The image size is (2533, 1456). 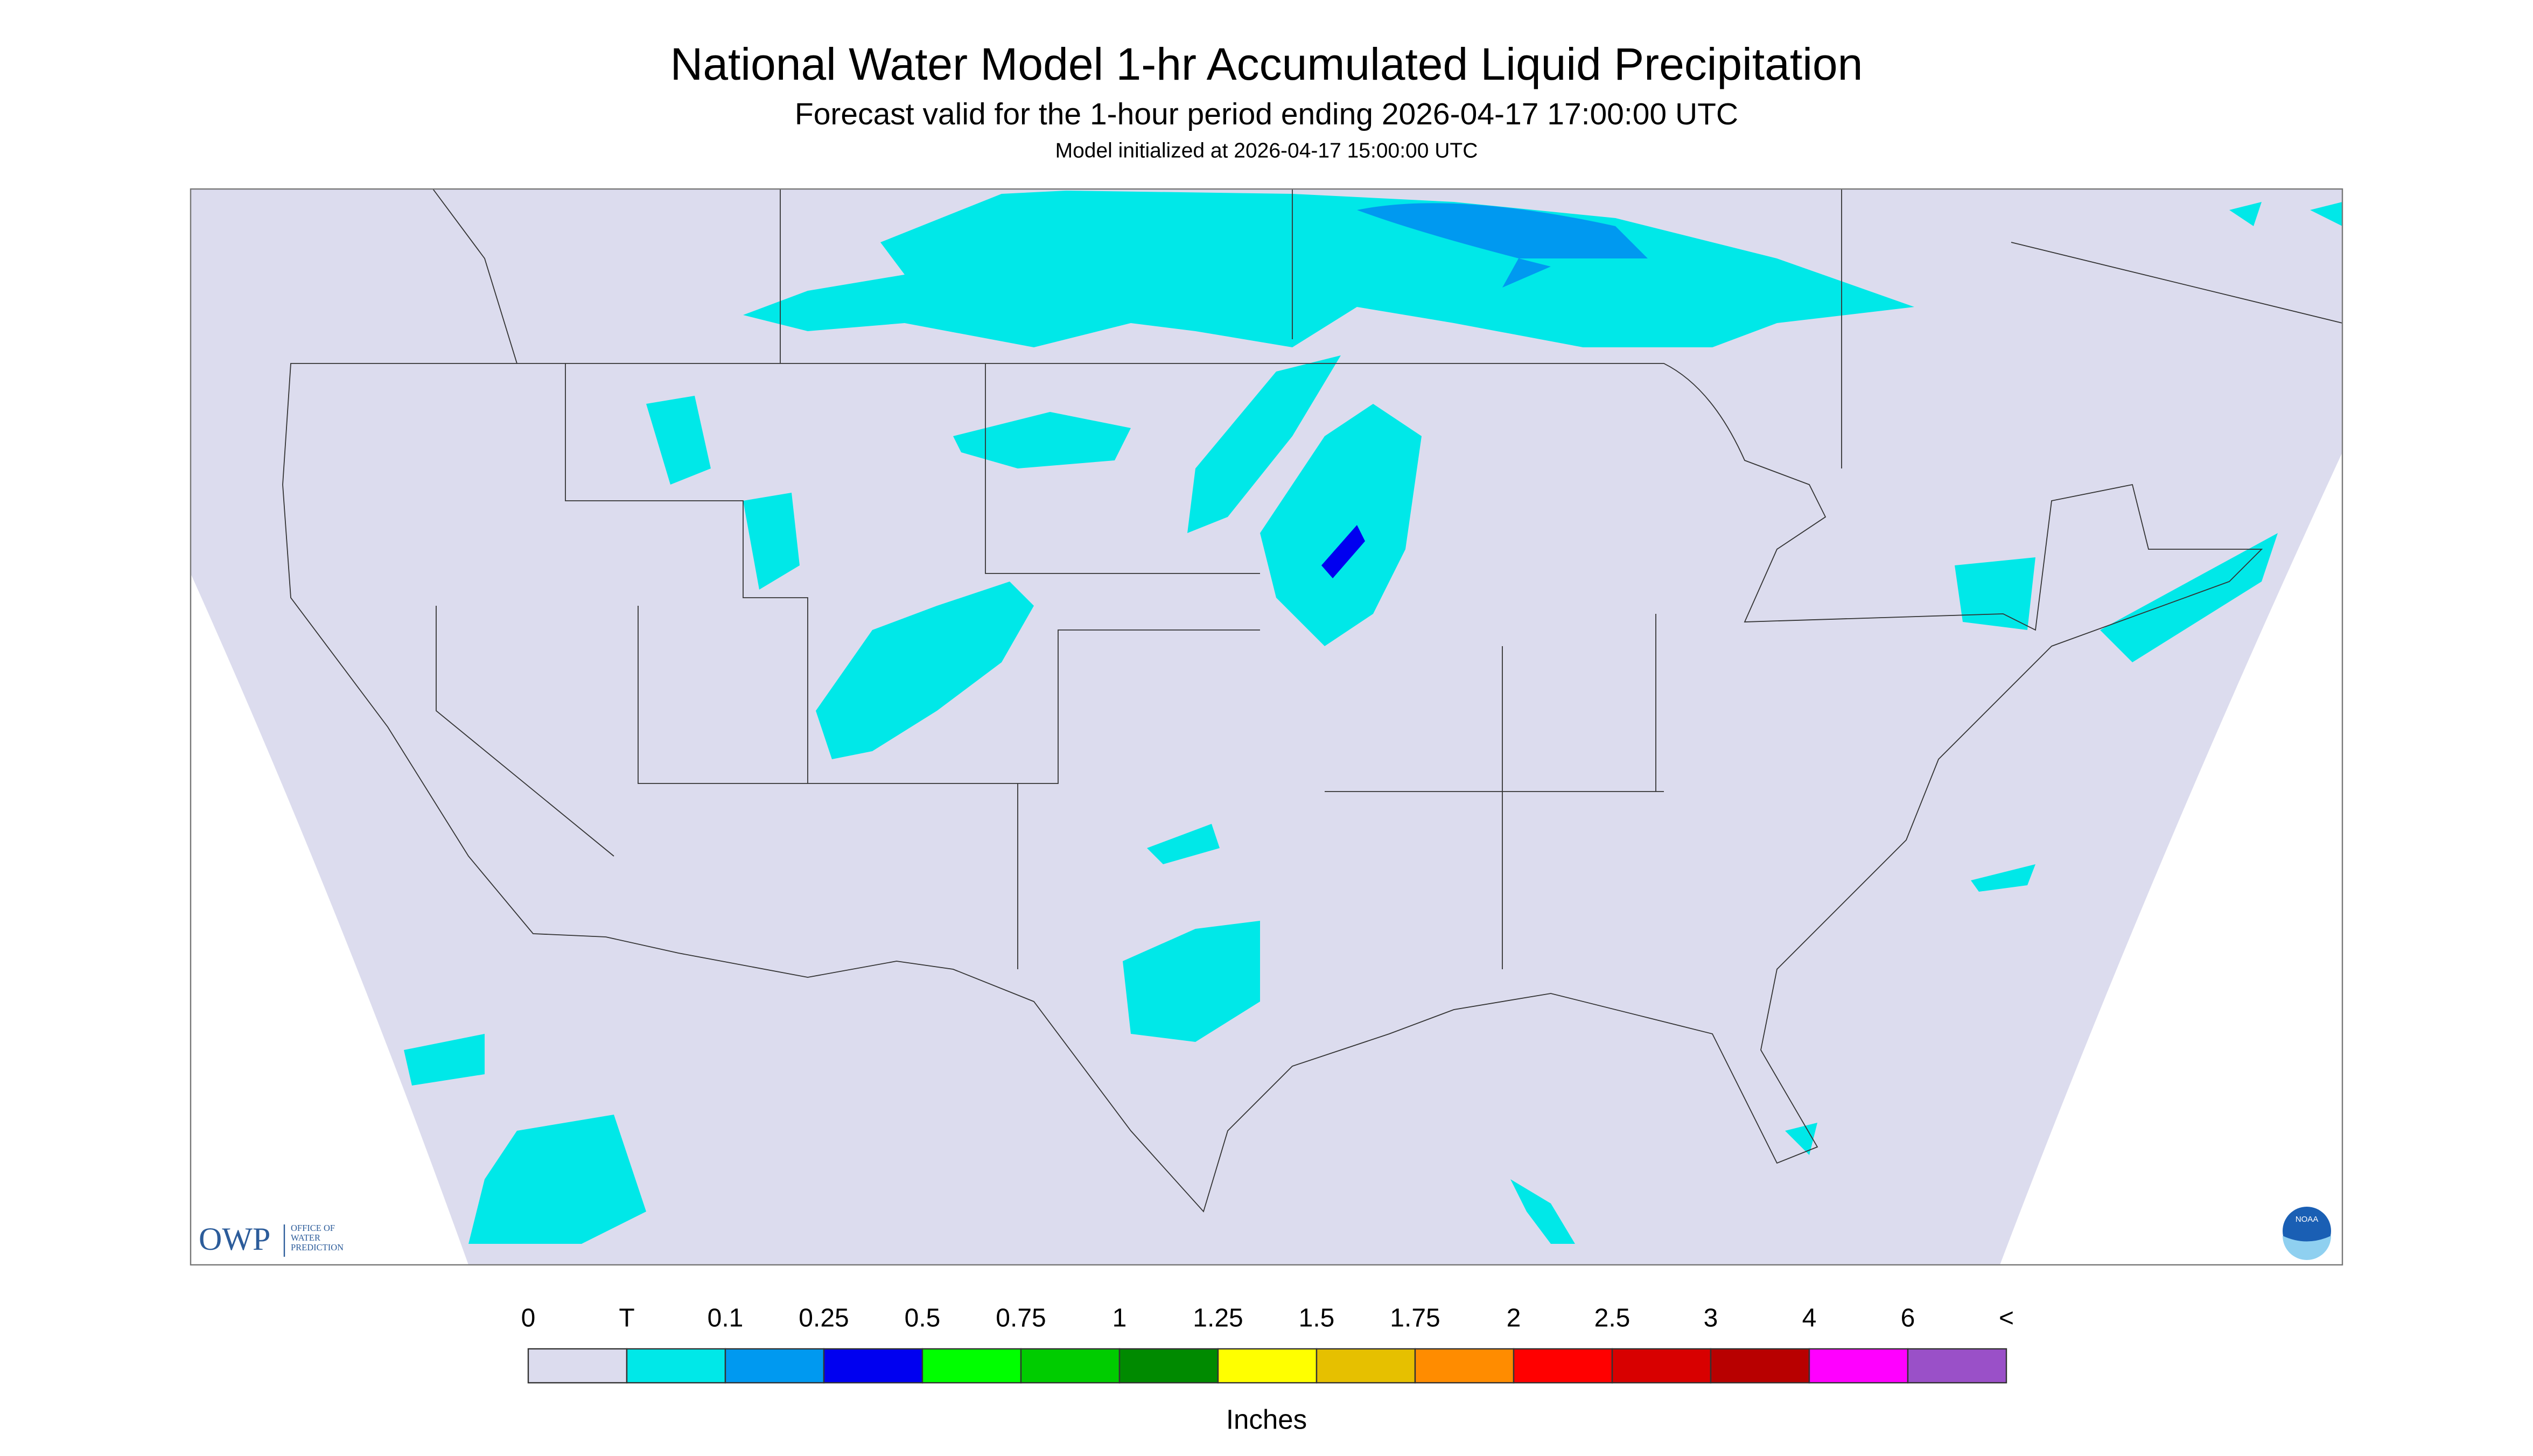 I want to click on legend-label: 0.25, so click(x=824, y=1318).